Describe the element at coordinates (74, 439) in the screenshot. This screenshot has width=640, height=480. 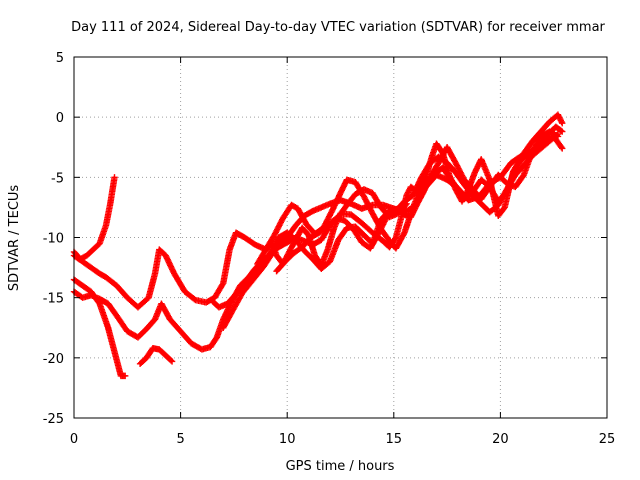
I see `x-tick-label: 0` at that location.